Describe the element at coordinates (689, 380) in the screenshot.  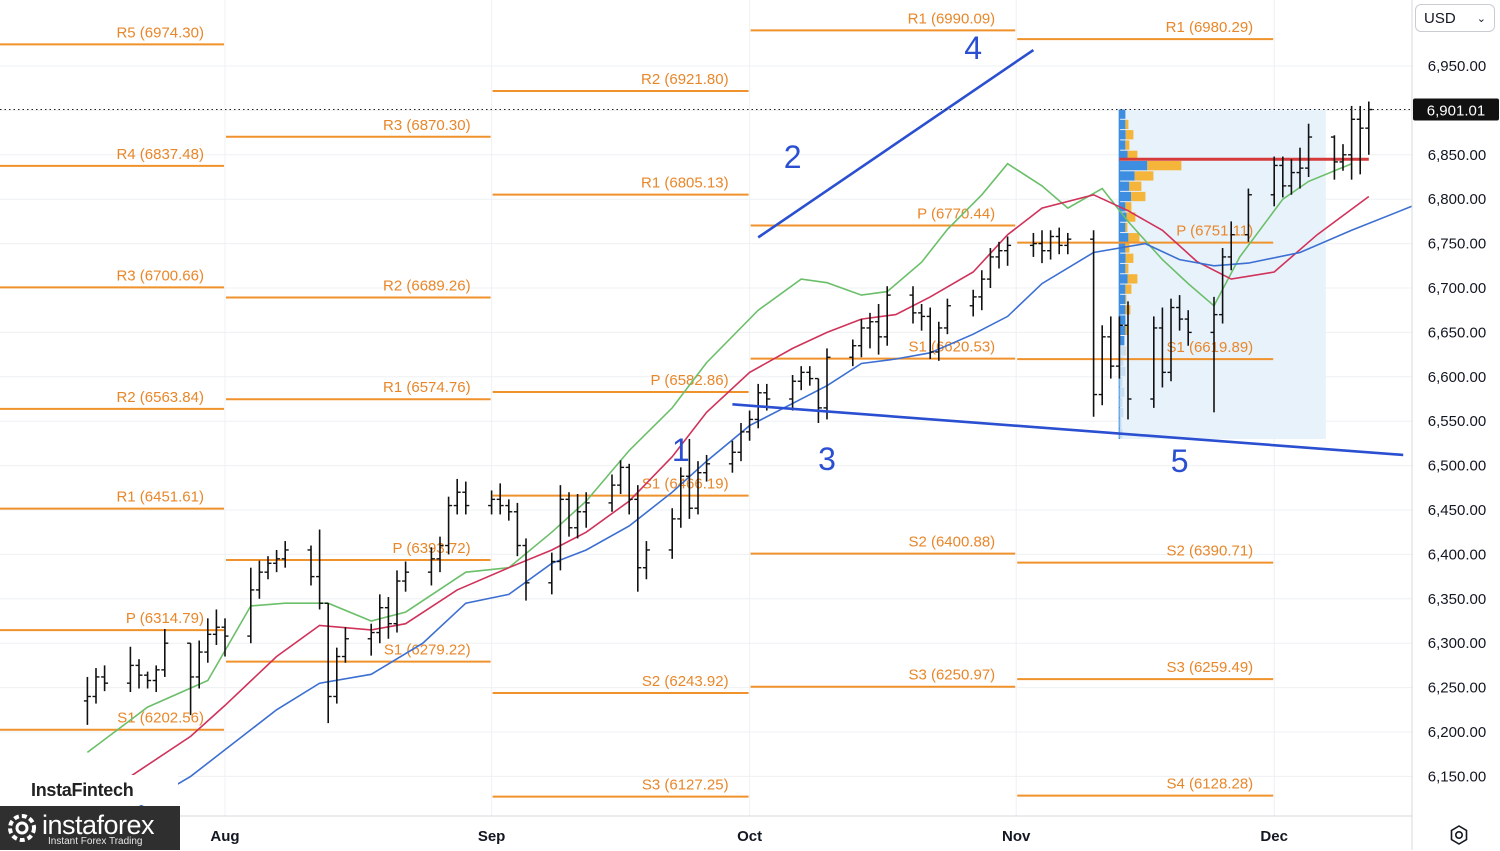
I see `pivot-label: P (6582.86)` at that location.